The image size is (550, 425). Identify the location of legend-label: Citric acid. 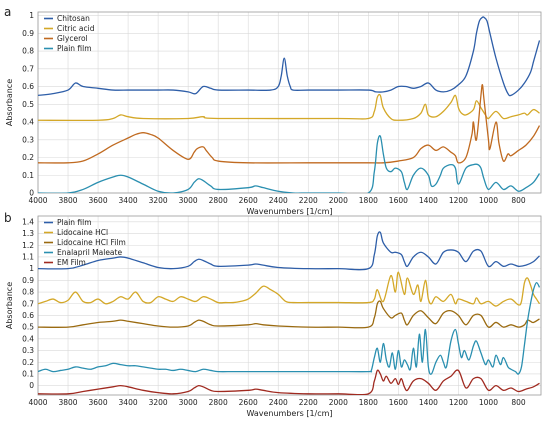
(76, 28).